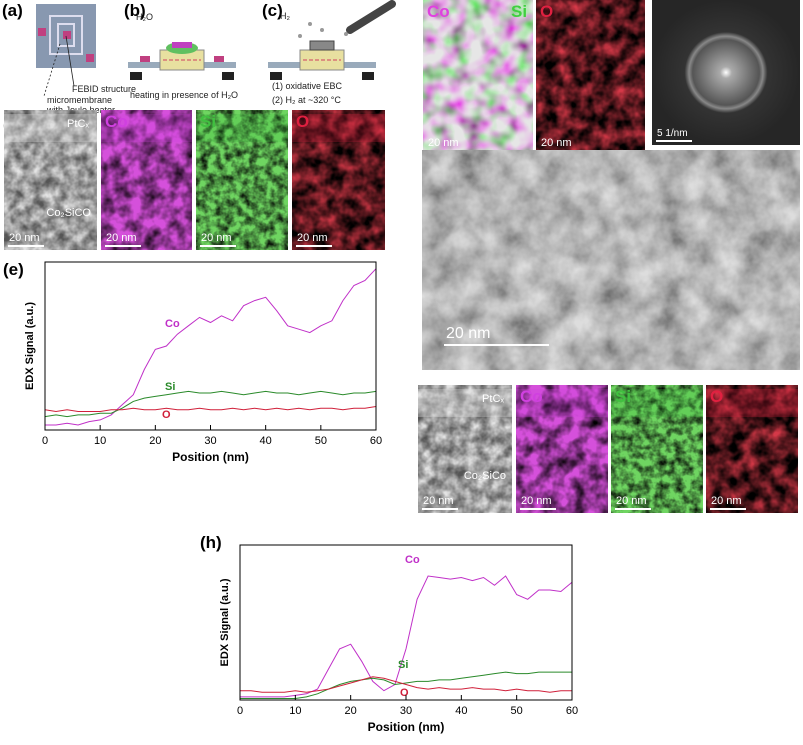 The width and height of the screenshot is (803, 745). What do you see at coordinates (672, 133) in the screenshot?
I see `scale-label: 5 1/nm` at bounding box center [672, 133].